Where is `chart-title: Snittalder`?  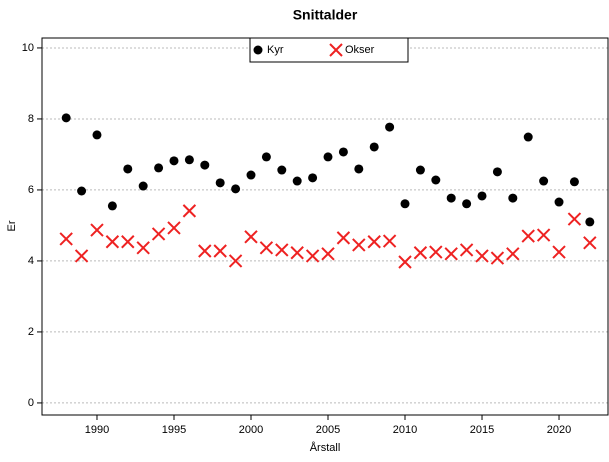 chart-title: Snittalder is located at coordinates (325, 15).